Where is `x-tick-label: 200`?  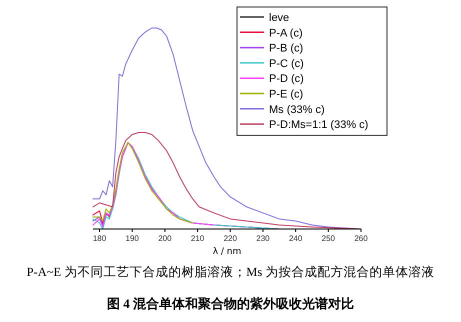 x-tick-label: 200 is located at coordinates (165, 238).